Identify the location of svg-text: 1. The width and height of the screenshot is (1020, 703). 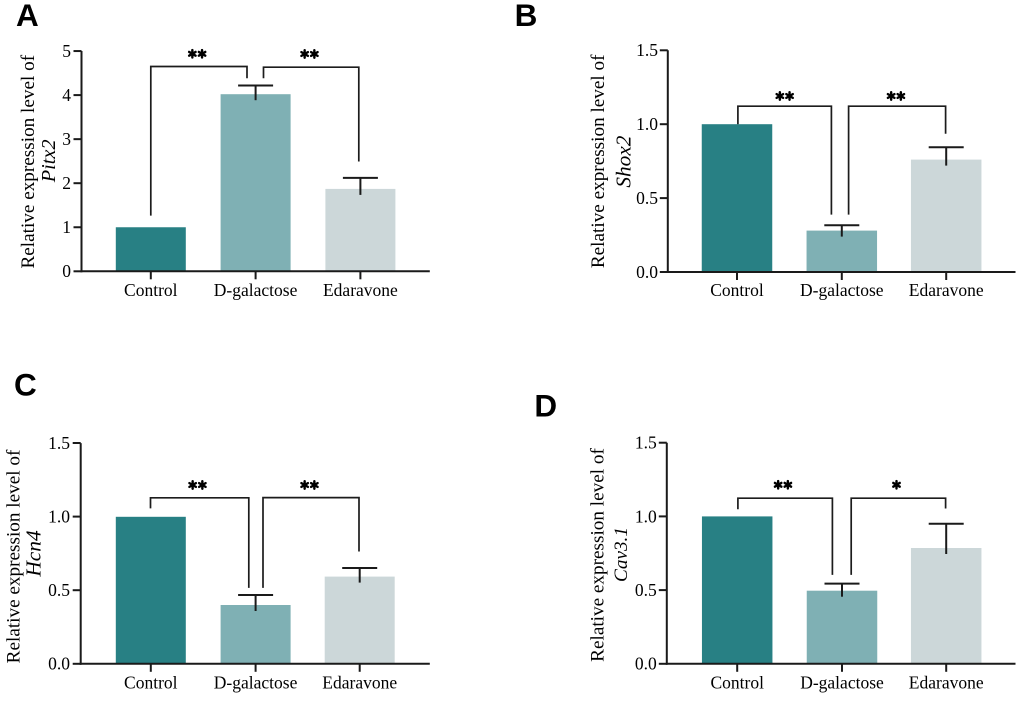
(66, 227).